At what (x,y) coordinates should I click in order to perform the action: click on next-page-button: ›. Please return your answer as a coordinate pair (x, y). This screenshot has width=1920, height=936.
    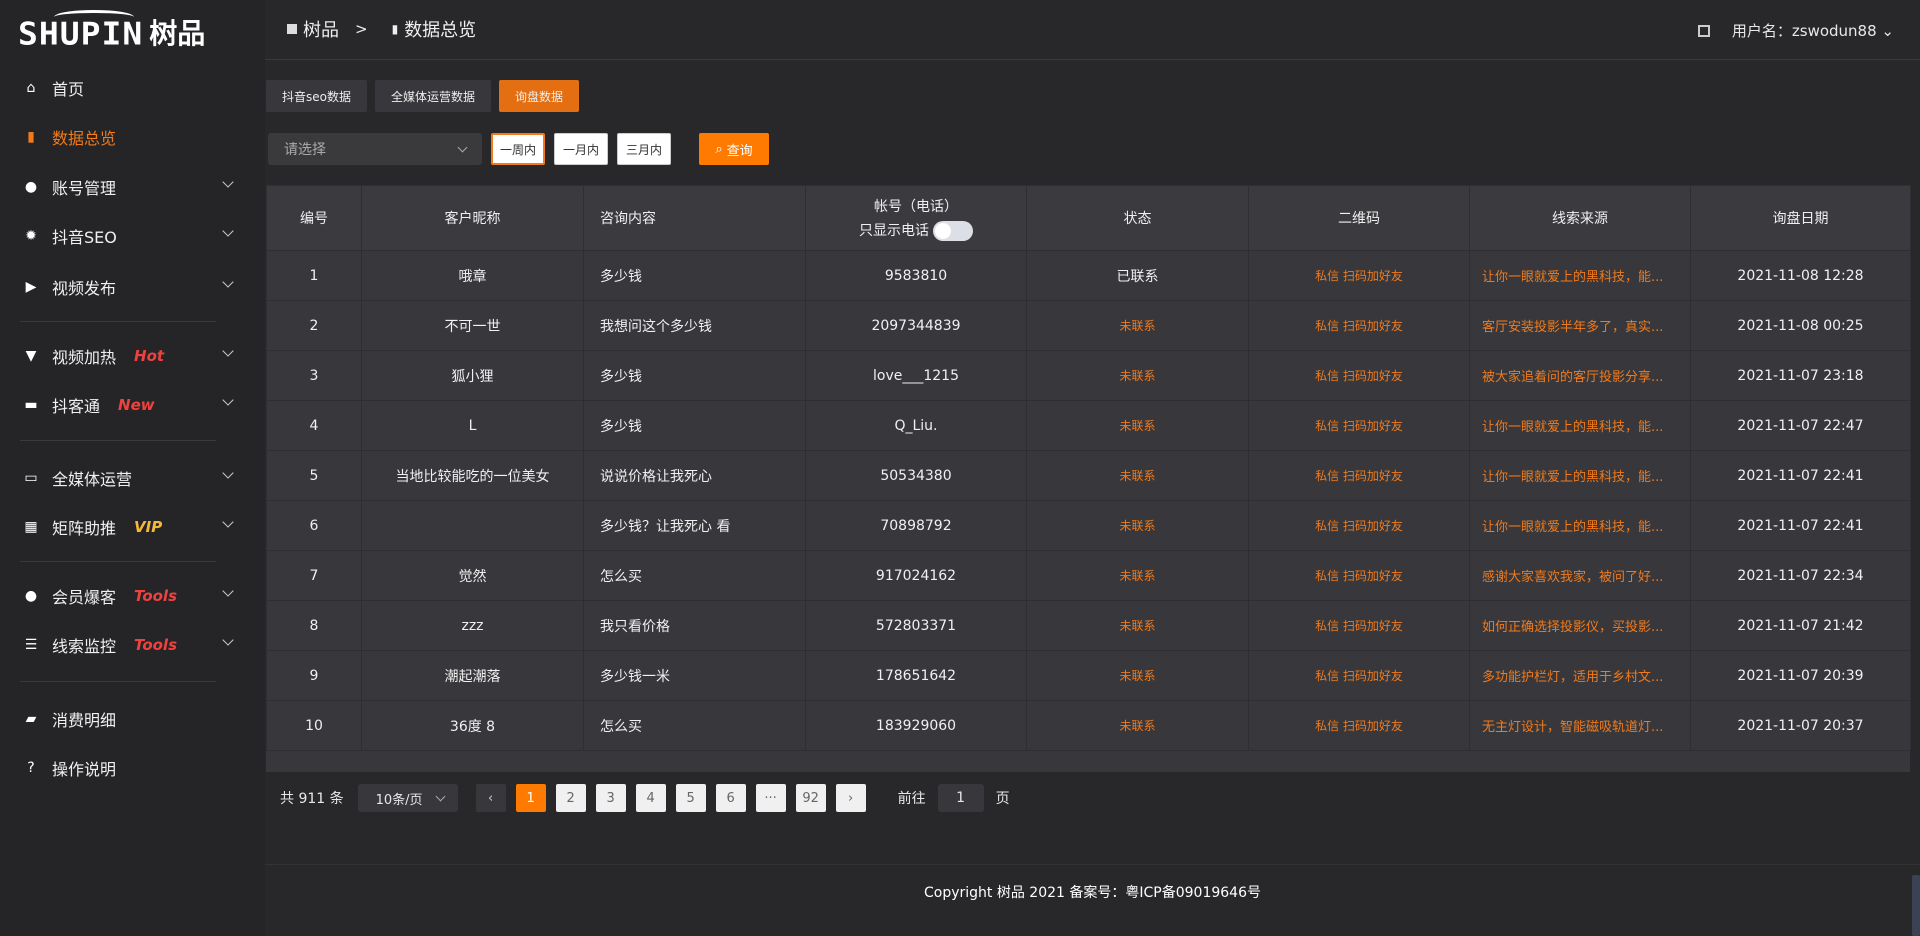
    Looking at the image, I should click on (850, 798).